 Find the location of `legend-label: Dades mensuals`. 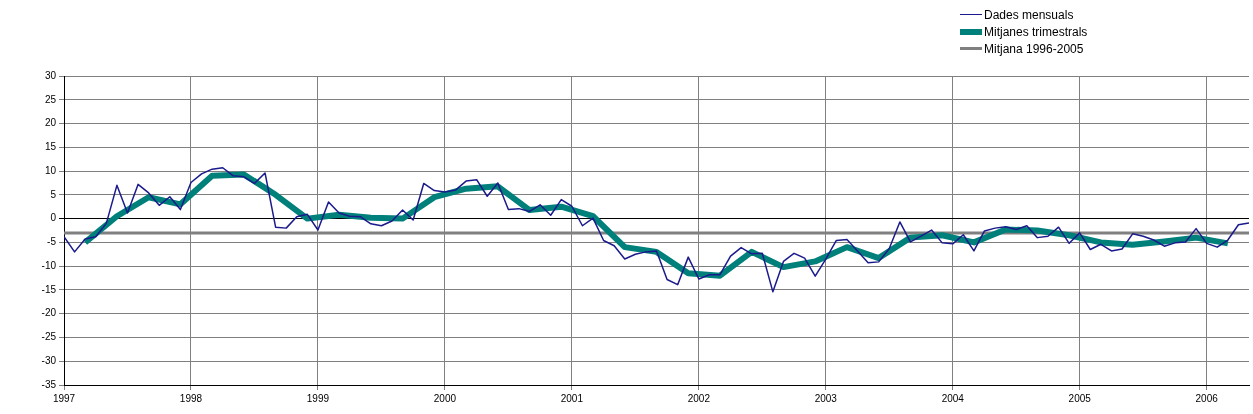

legend-label: Dades mensuals is located at coordinates (1029, 14).